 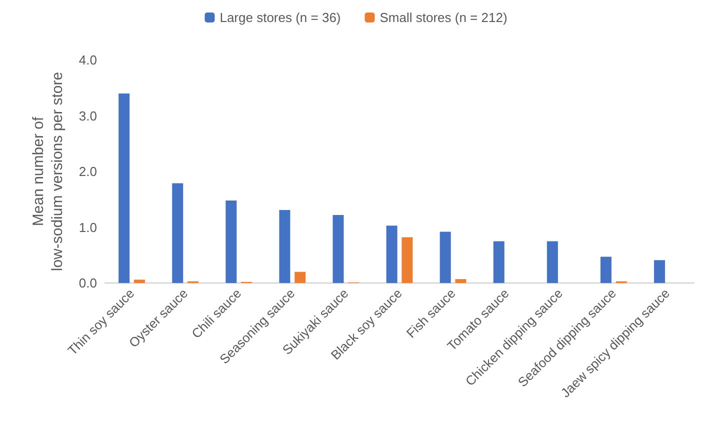 What do you see at coordinates (87, 116) in the screenshot?
I see `y-tick-label: 3.0` at bounding box center [87, 116].